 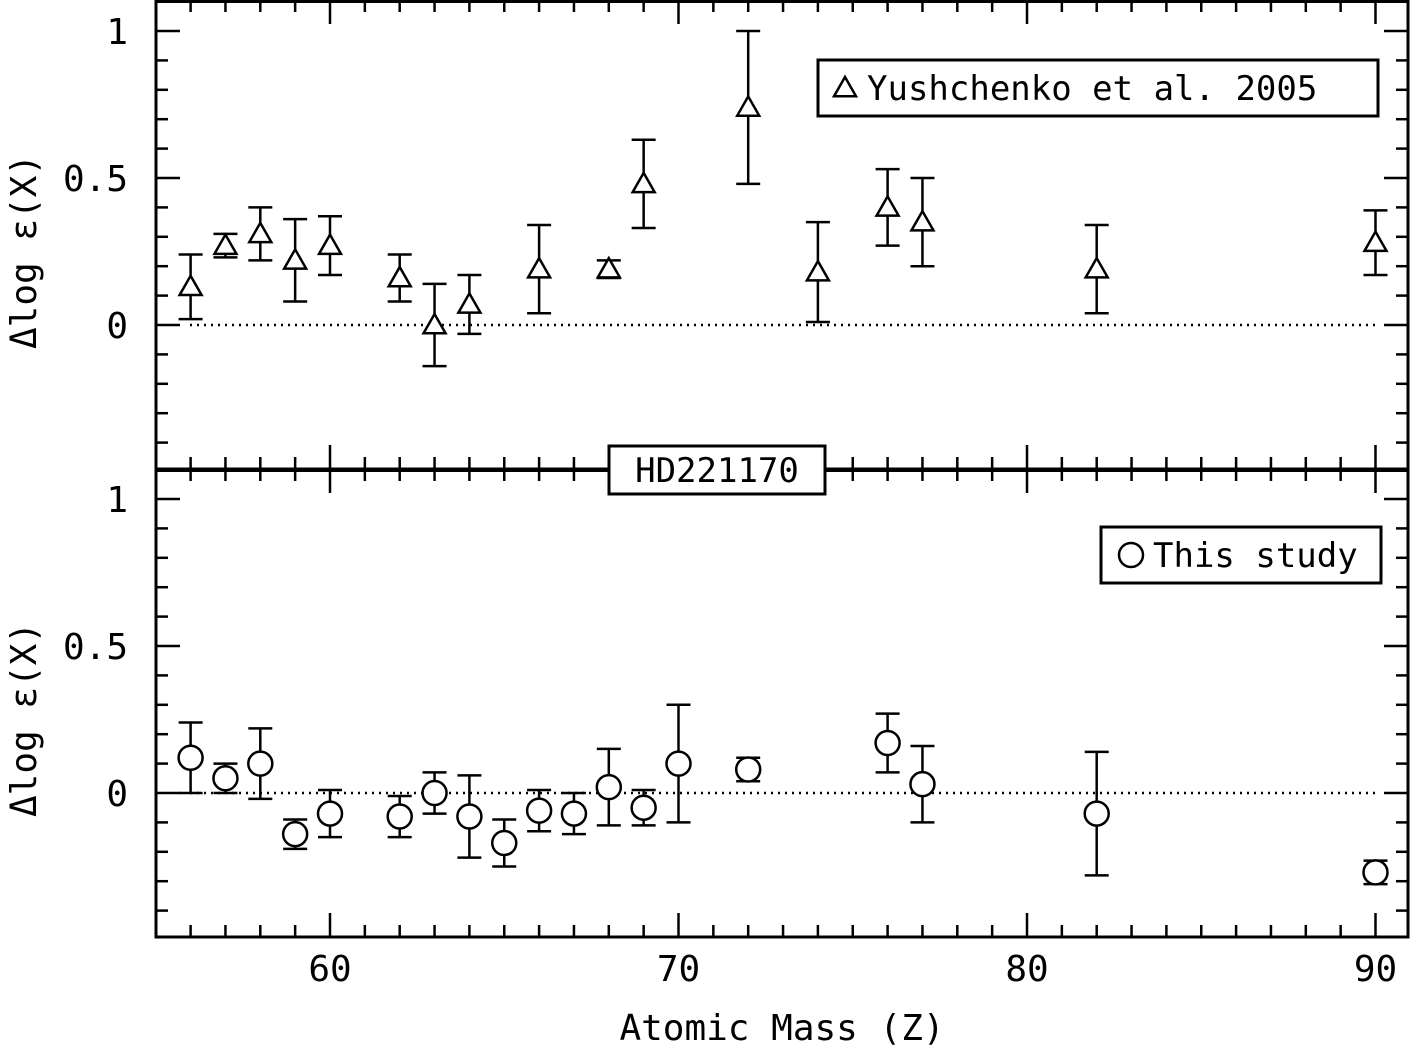 What do you see at coordinates (1255, 556) in the screenshot?
I see `legend-label: This study` at bounding box center [1255, 556].